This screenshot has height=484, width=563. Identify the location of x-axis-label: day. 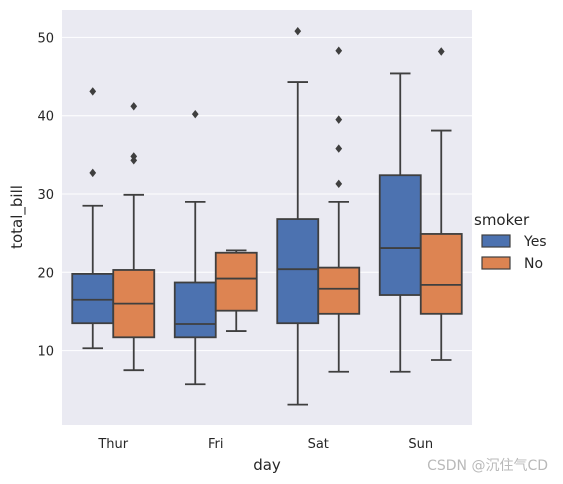
(267, 465).